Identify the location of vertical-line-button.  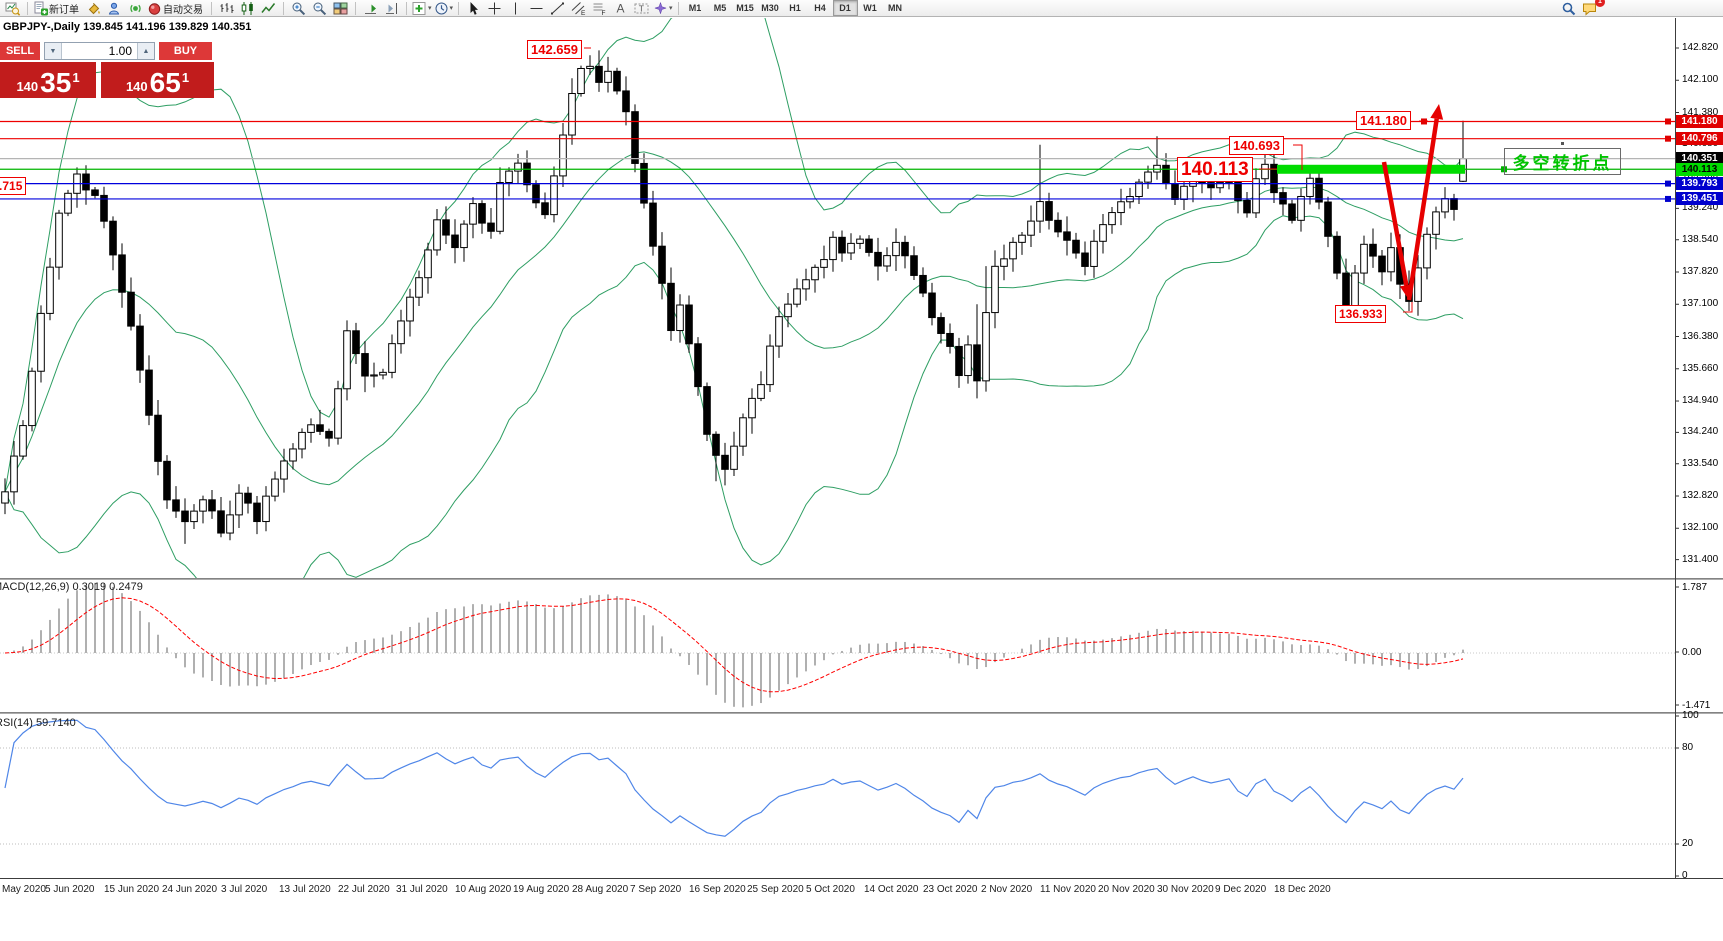
(515, 8).